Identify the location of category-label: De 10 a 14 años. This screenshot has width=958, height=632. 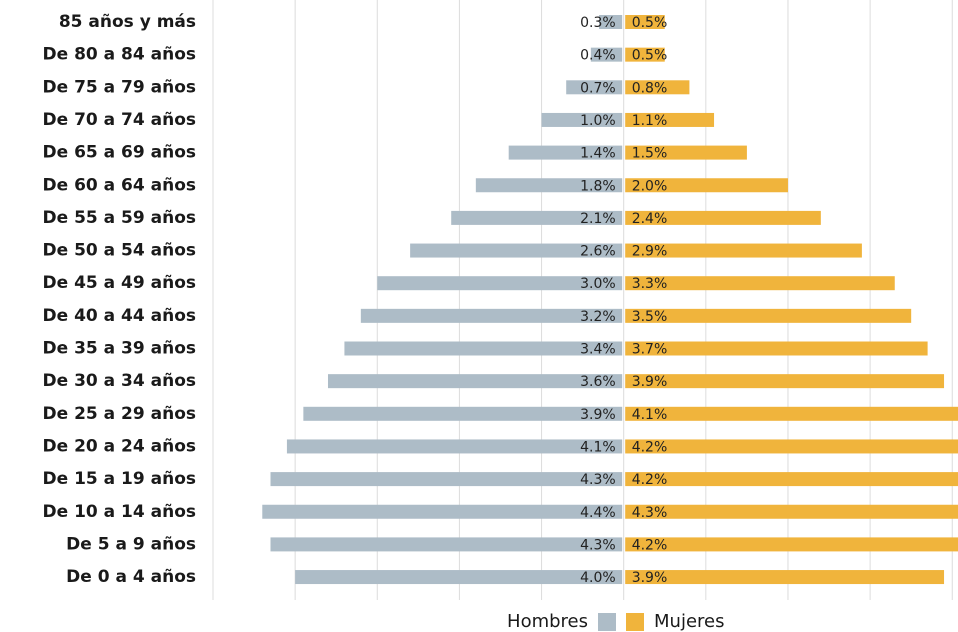
(119, 512).